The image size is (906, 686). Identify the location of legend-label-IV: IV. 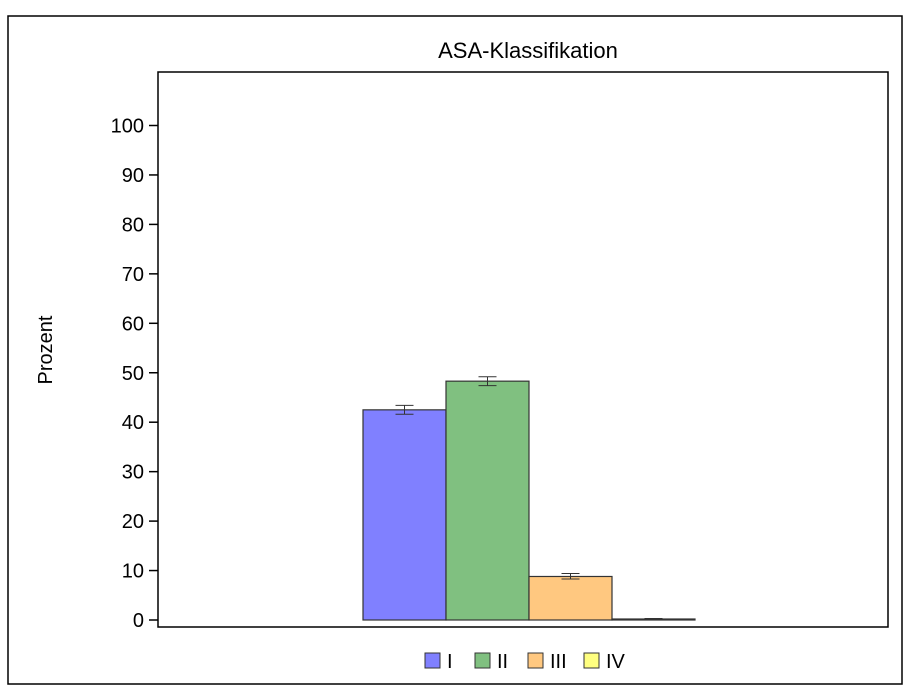
(616, 662).